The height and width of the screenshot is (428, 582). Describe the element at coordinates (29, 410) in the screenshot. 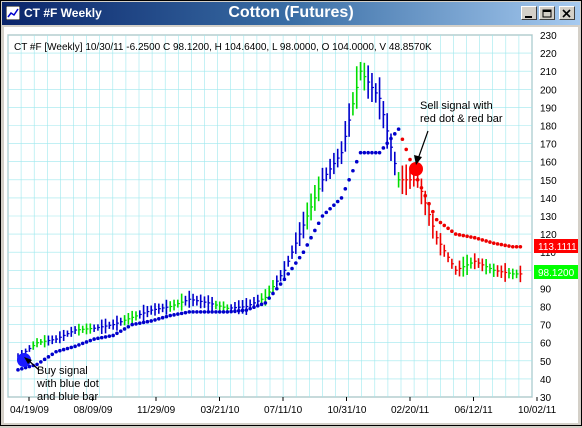

I see `x-tick-label: 04/19/09` at that location.